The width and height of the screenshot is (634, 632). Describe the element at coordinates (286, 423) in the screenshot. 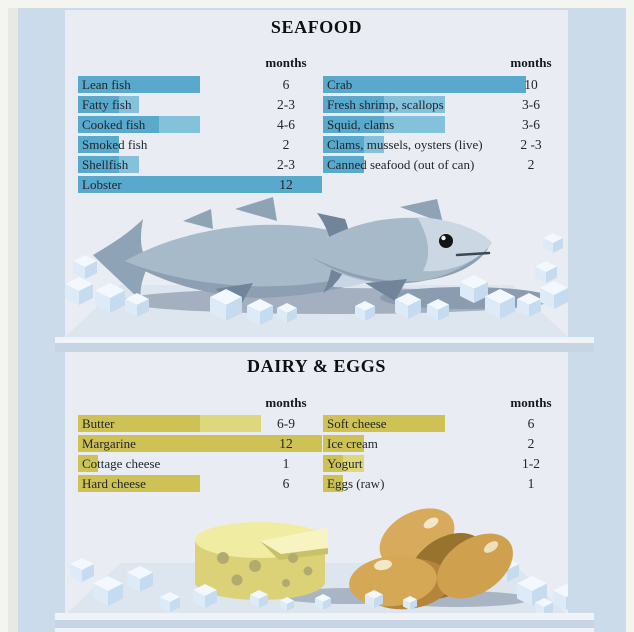

I see `item-months-value: 6-9` at that location.